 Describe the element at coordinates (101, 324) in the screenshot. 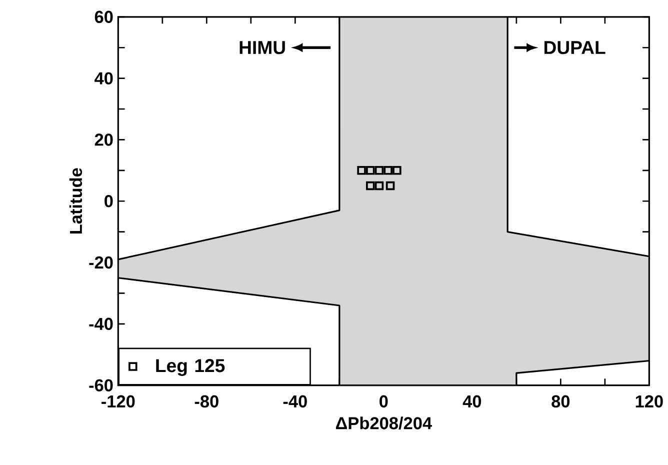

I see `y-tick-label: -40` at that location.